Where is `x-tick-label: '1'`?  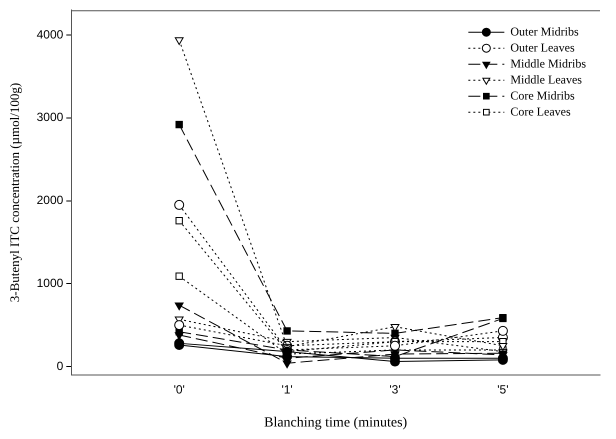
x-tick-label: '1' is located at coordinates (287, 389).